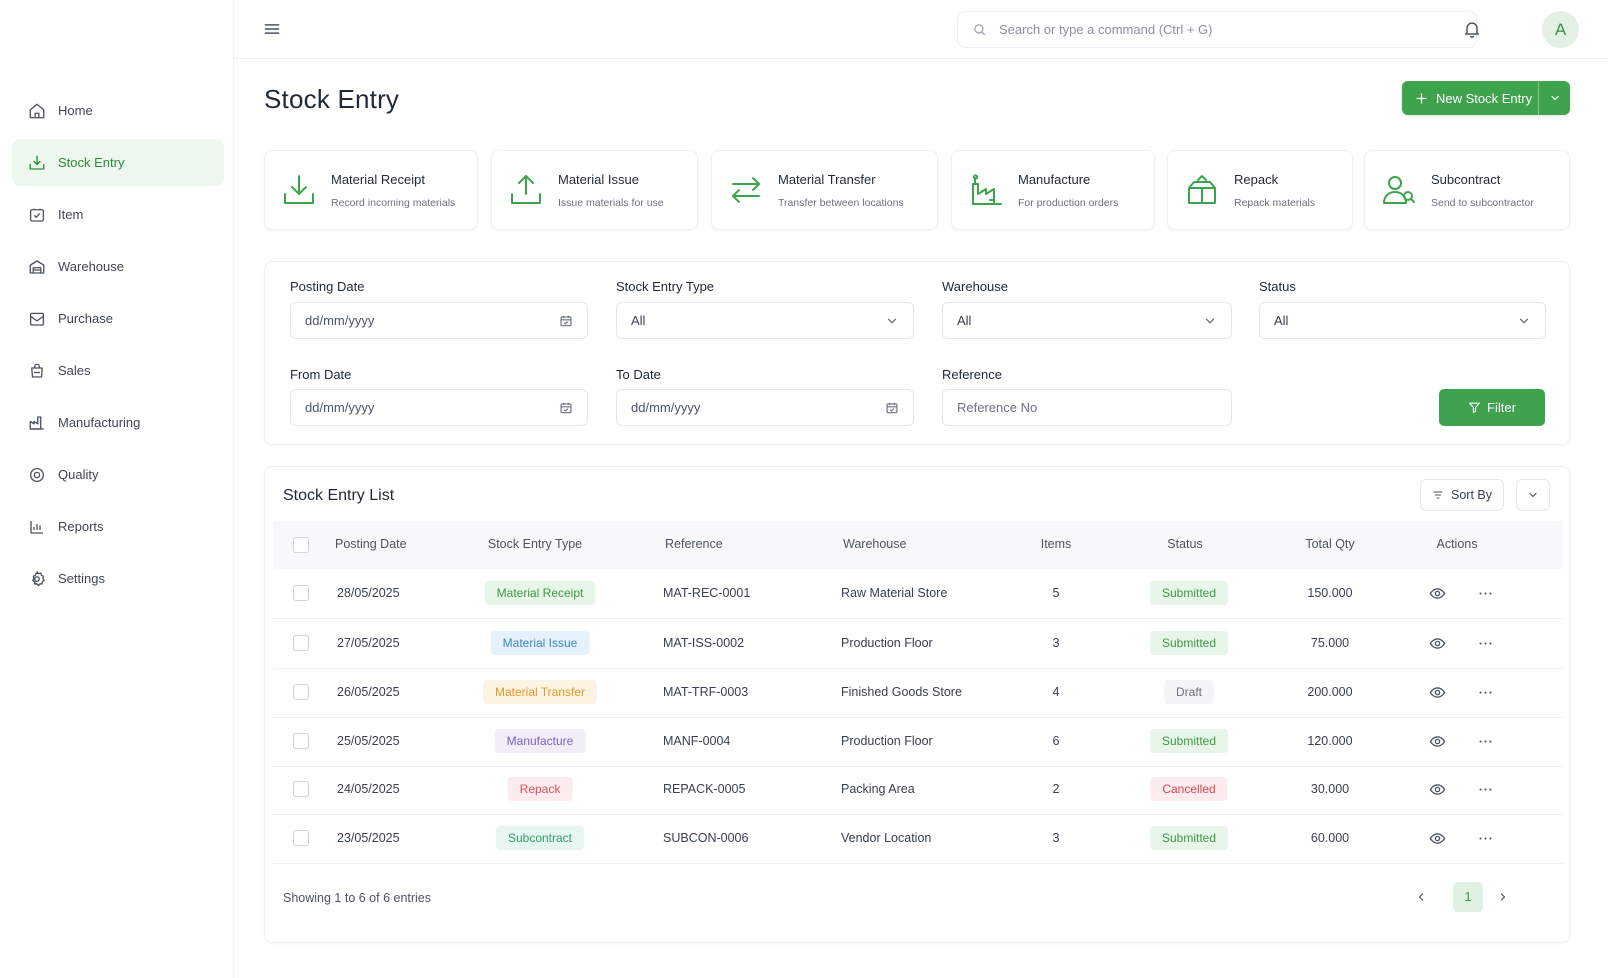 The height and width of the screenshot is (978, 1608). I want to click on sidebar-item-settings: Settings, so click(118, 578).